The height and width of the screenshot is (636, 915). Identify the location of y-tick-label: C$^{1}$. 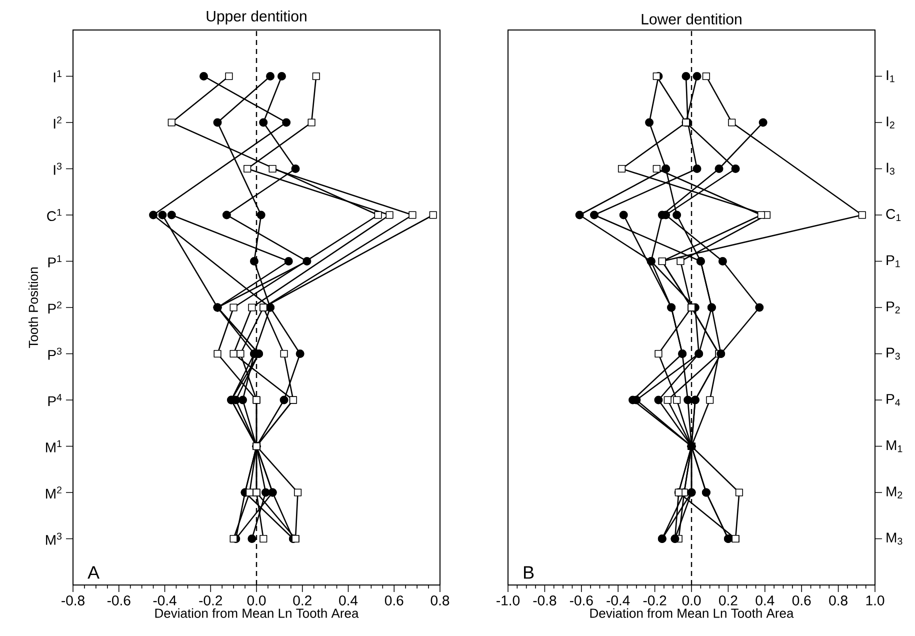
(54, 215).